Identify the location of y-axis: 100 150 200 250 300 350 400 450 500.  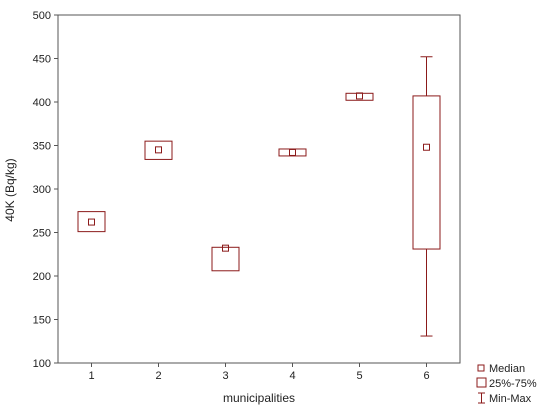
(45, 190).